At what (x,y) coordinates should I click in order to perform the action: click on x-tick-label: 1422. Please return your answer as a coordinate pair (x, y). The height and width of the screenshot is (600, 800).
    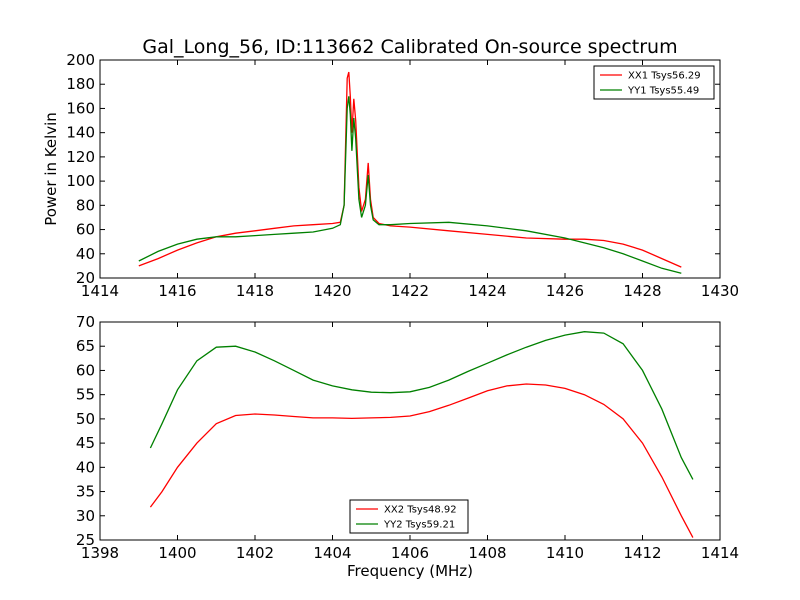
    Looking at the image, I should click on (410, 291).